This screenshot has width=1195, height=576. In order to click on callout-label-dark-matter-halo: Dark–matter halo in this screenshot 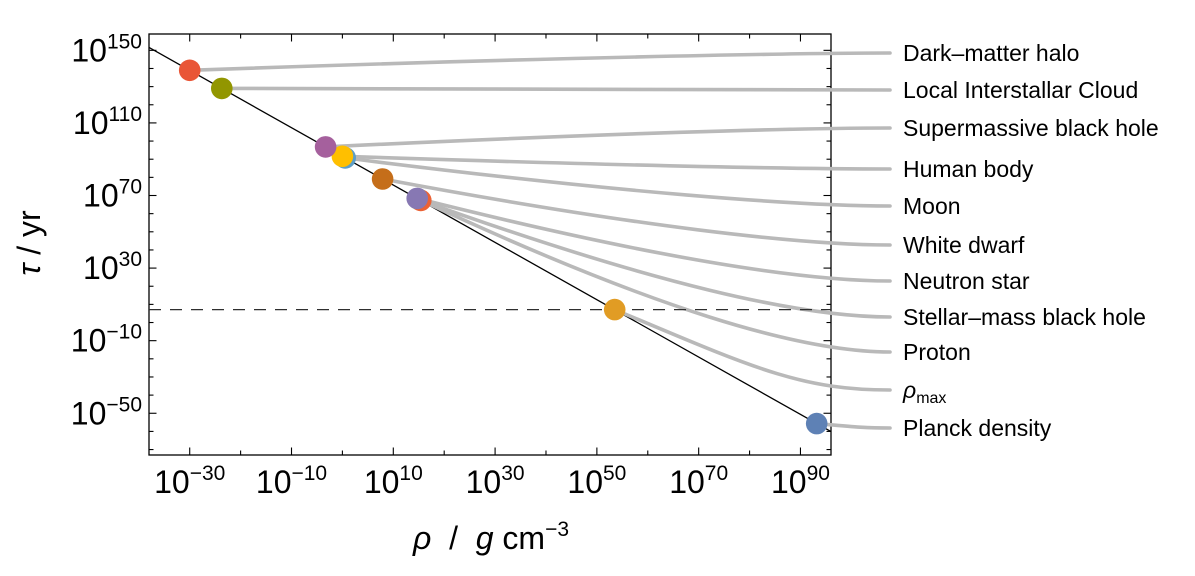, I will do `click(991, 53)`.